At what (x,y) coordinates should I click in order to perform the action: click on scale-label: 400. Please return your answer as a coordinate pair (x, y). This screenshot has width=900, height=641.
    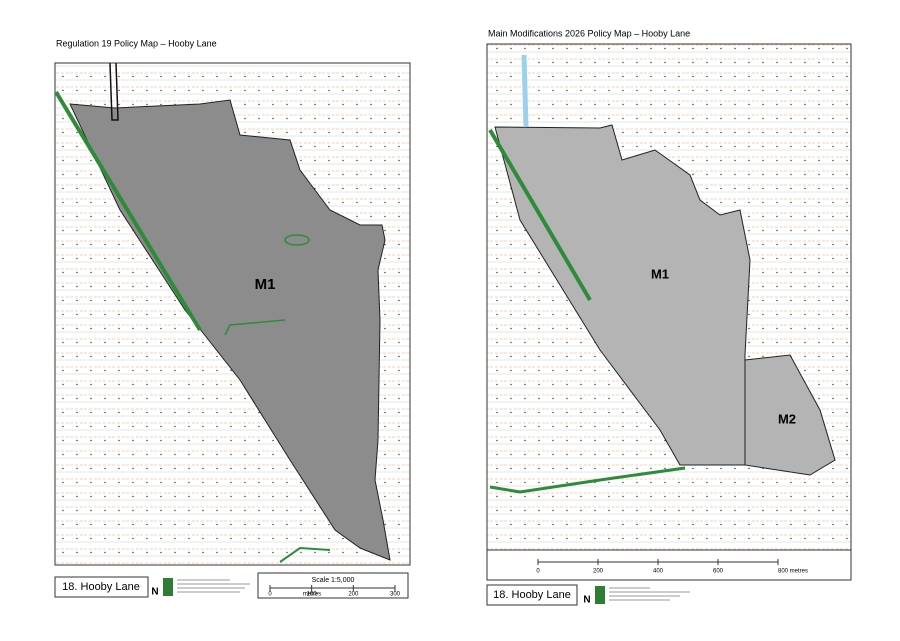
    Looking at the image, I should click on (658, 572).